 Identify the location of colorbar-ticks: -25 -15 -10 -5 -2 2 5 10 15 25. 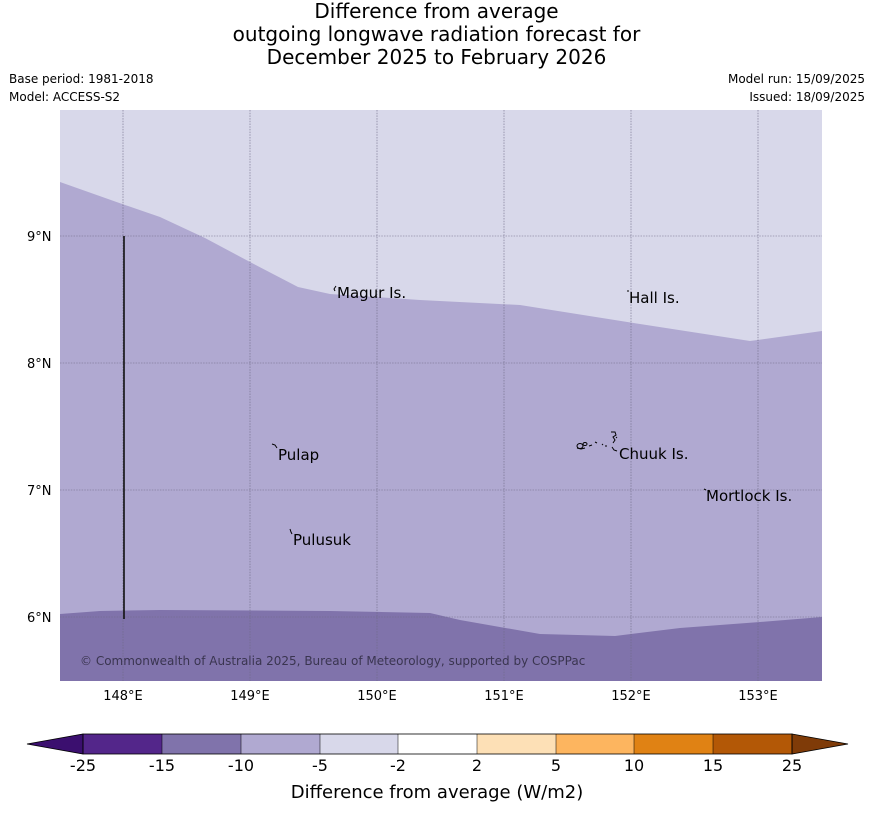
(436, 765).